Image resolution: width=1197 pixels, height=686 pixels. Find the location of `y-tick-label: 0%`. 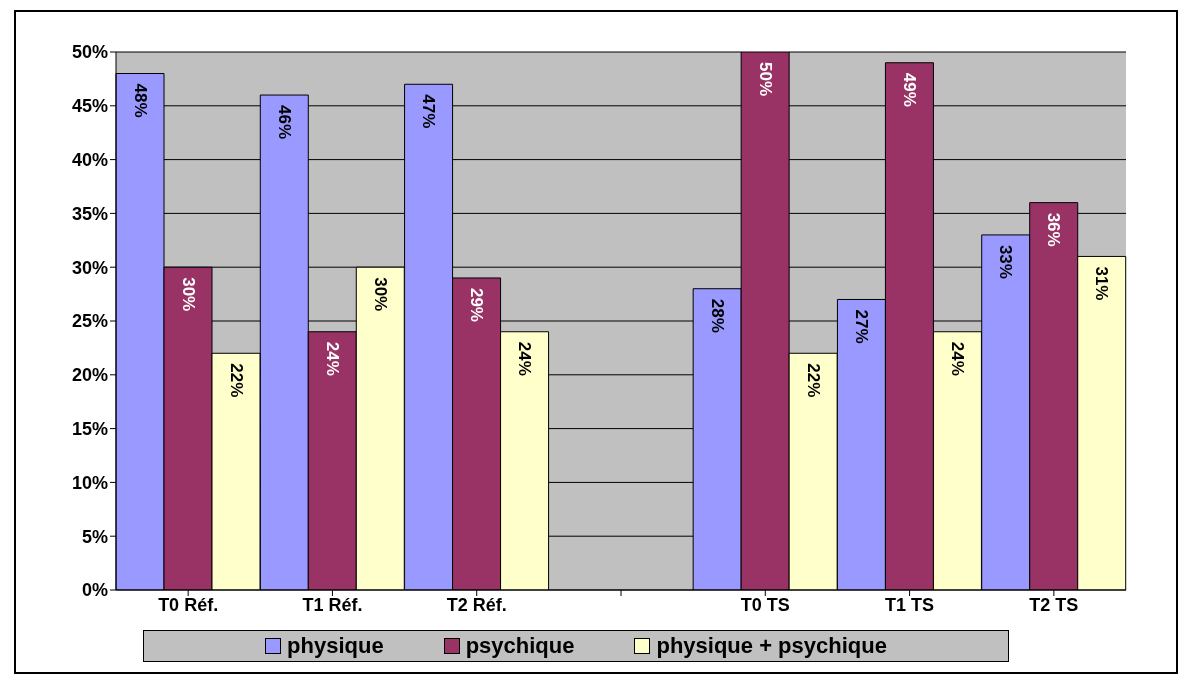

y-tick-label: 0% is located at coordinates (94, 590).